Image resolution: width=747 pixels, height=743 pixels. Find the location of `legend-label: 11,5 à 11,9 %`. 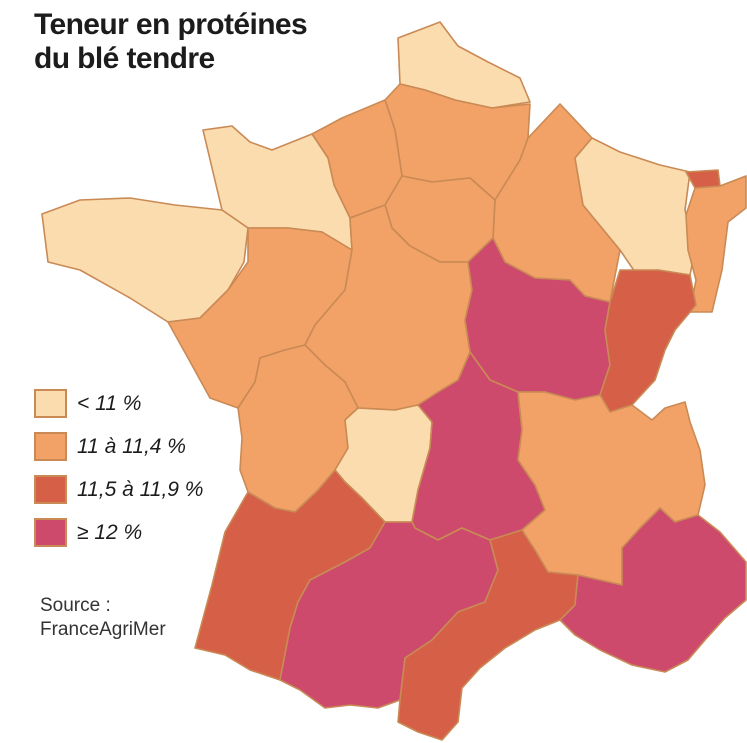

legend-label: 11,5 à 11,9 % is located at coordinates (140, 489).